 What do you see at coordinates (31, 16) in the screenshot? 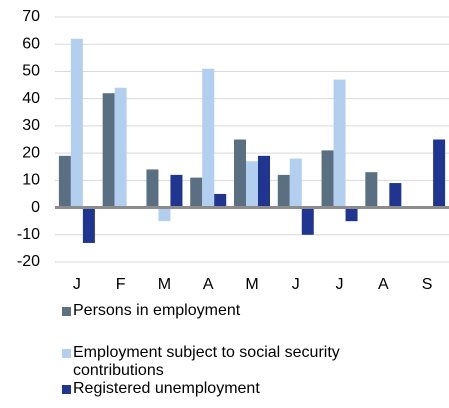
I see `y-tick-label: 70` at bounding box center [31, 16].